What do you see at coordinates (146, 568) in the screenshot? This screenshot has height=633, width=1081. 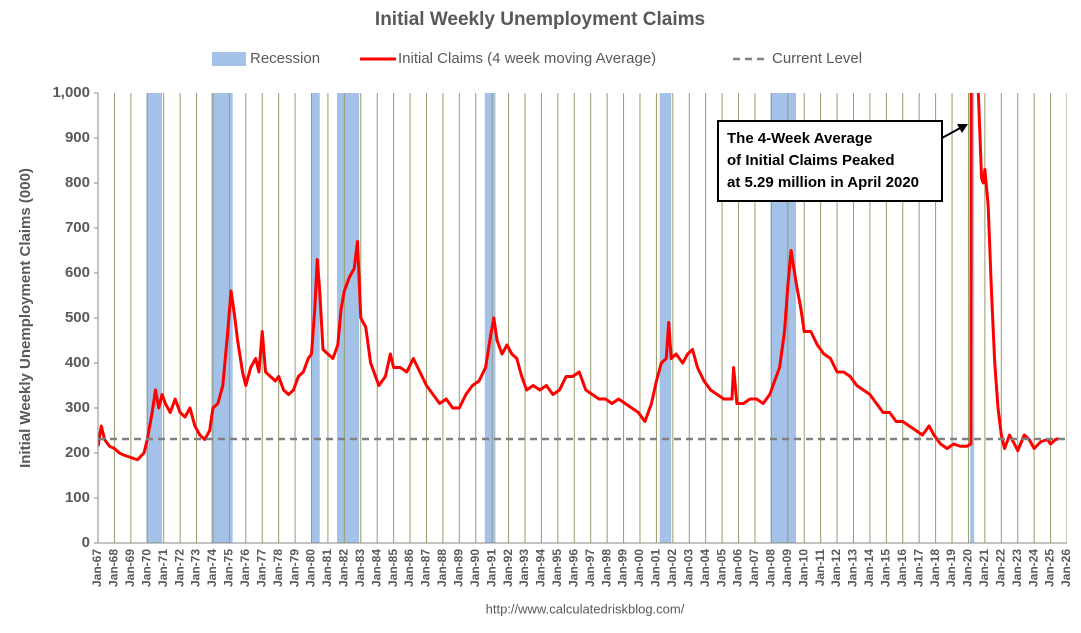 I see `x-tick-label: Jan-70` at bounding box center [146, 568].